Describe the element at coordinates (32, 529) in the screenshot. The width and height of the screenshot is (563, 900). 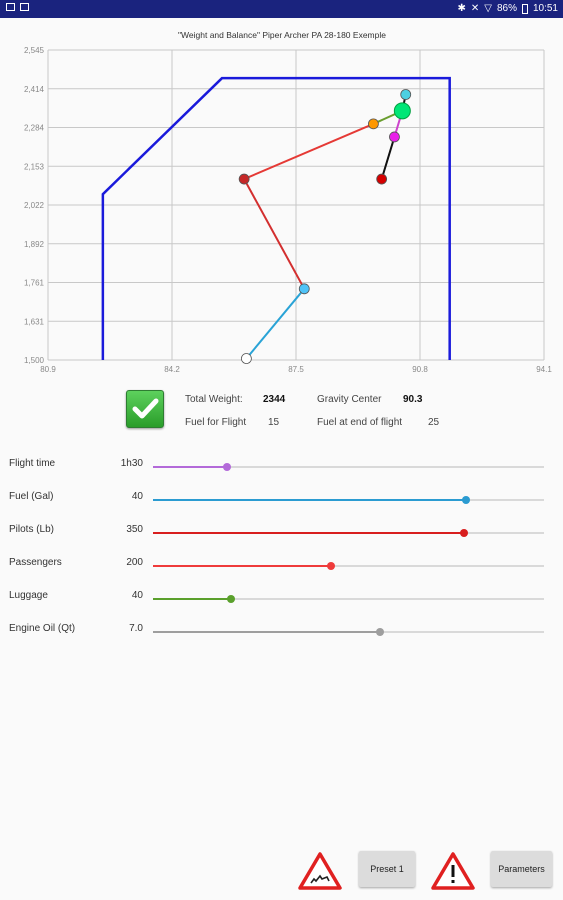
I see `pilots-label: Pilots (Lb)` at that location.